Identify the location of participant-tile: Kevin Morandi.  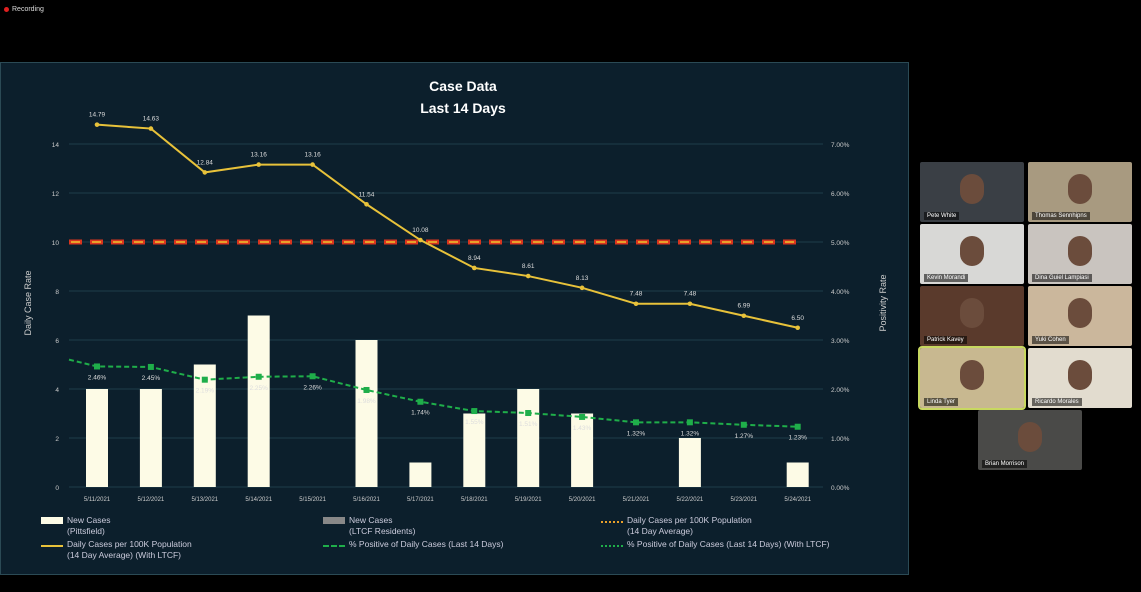
(972, 254).